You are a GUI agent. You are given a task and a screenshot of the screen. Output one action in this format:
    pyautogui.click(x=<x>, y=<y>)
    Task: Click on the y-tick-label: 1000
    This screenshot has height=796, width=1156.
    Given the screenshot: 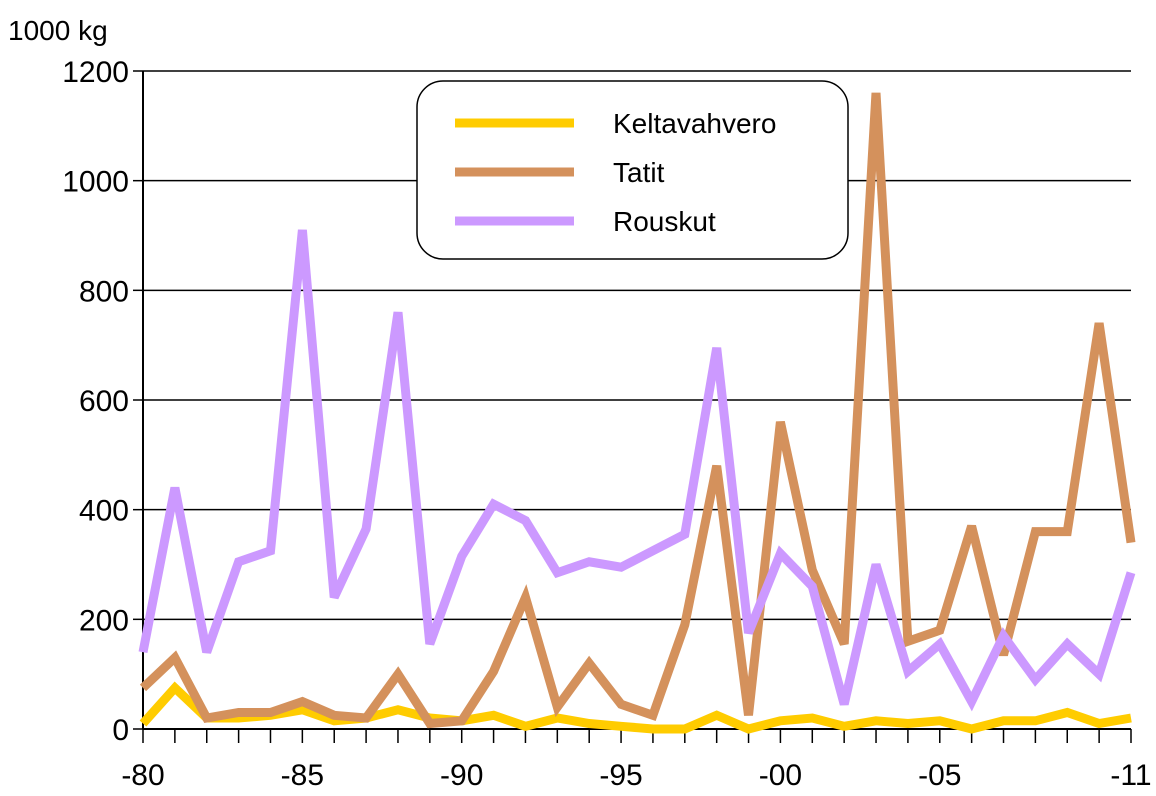 What is the action you would take?
    pyautogui.click(x=95, y=182)
    